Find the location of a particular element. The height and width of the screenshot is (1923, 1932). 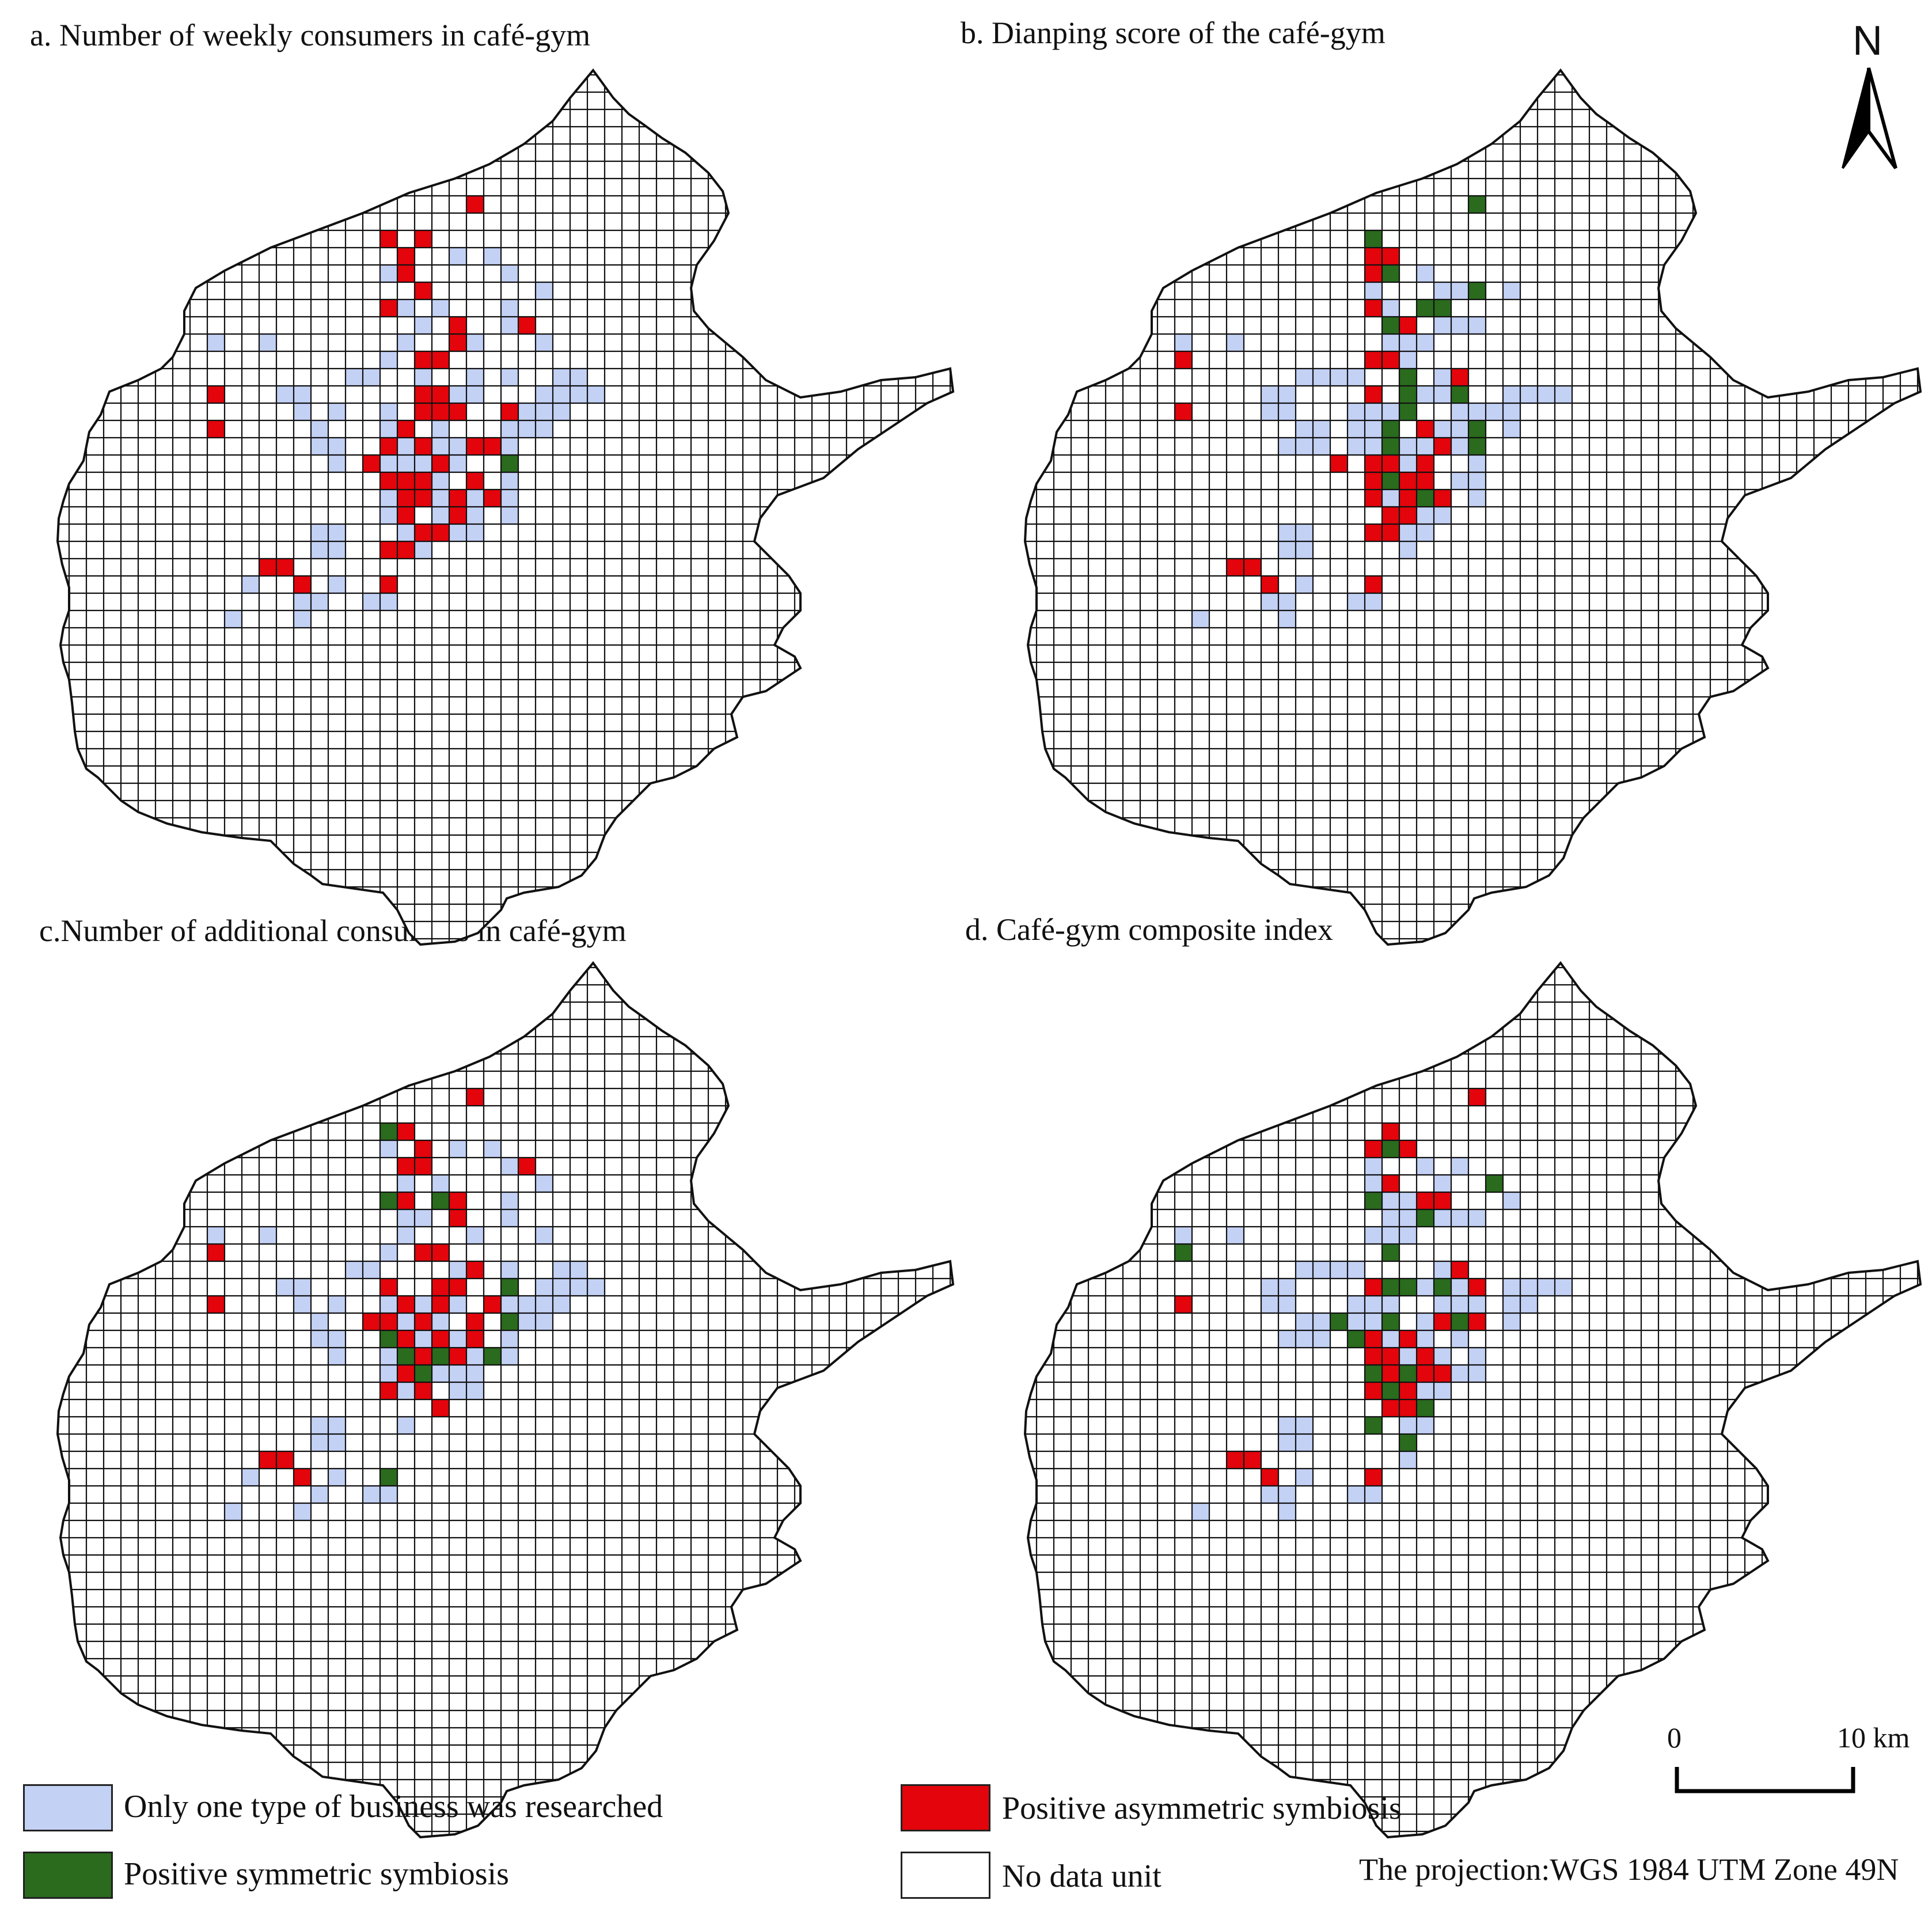

legend-swatch-asymmetric is located at coordinates (945, 1808).